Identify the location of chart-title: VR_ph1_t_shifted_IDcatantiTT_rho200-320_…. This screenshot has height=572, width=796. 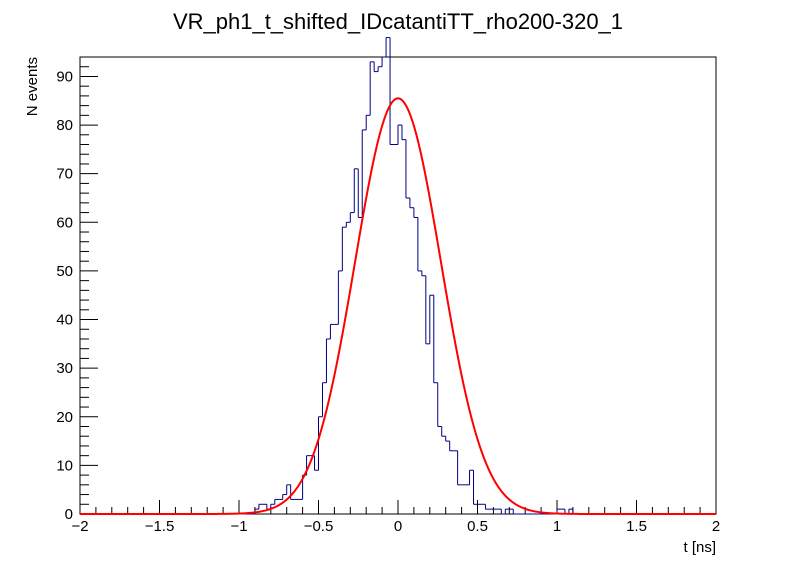
(398, 21).